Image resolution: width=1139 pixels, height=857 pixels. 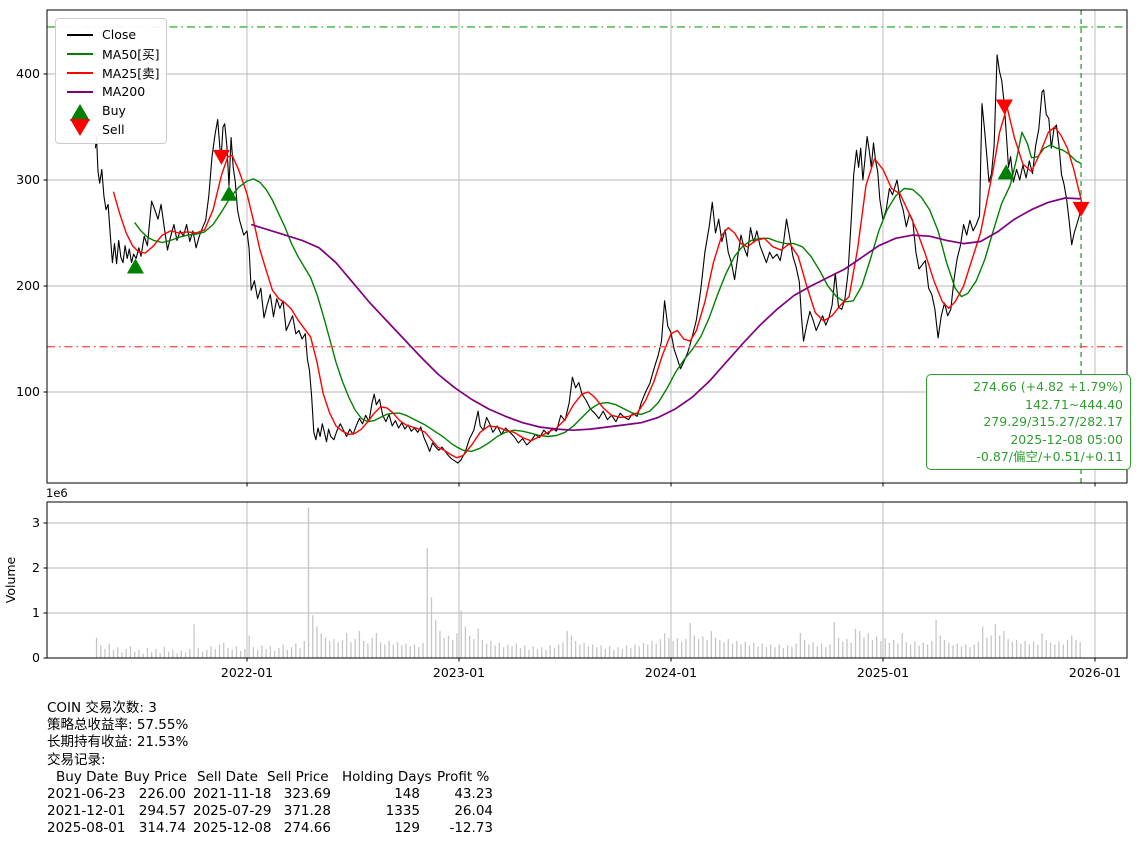 What do you see at coordinates (247, 672) in the screenshot?
I see `x-tick-label: 2022-01` at bounding box center [247, 672].